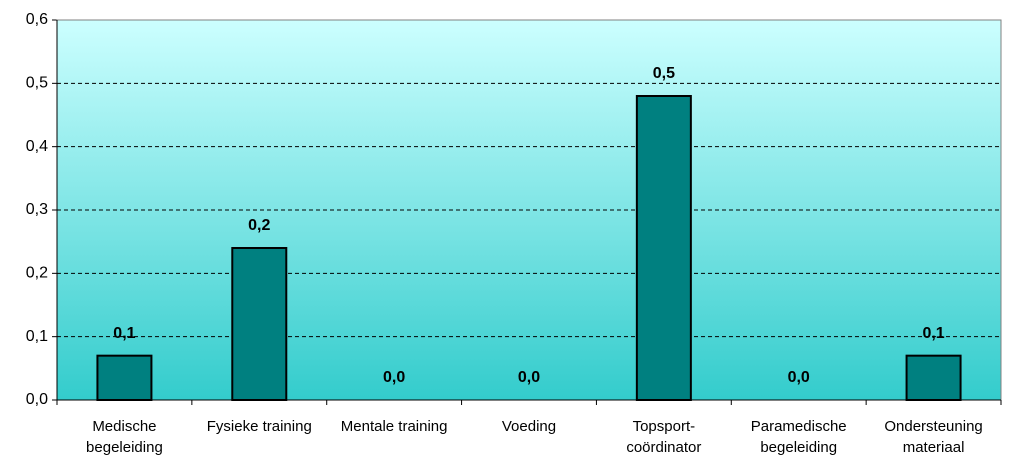  Describe the element at coordinates (664, 437) in the screenshot. I see `x-tick-label: Topsport- coördinator` at that location.